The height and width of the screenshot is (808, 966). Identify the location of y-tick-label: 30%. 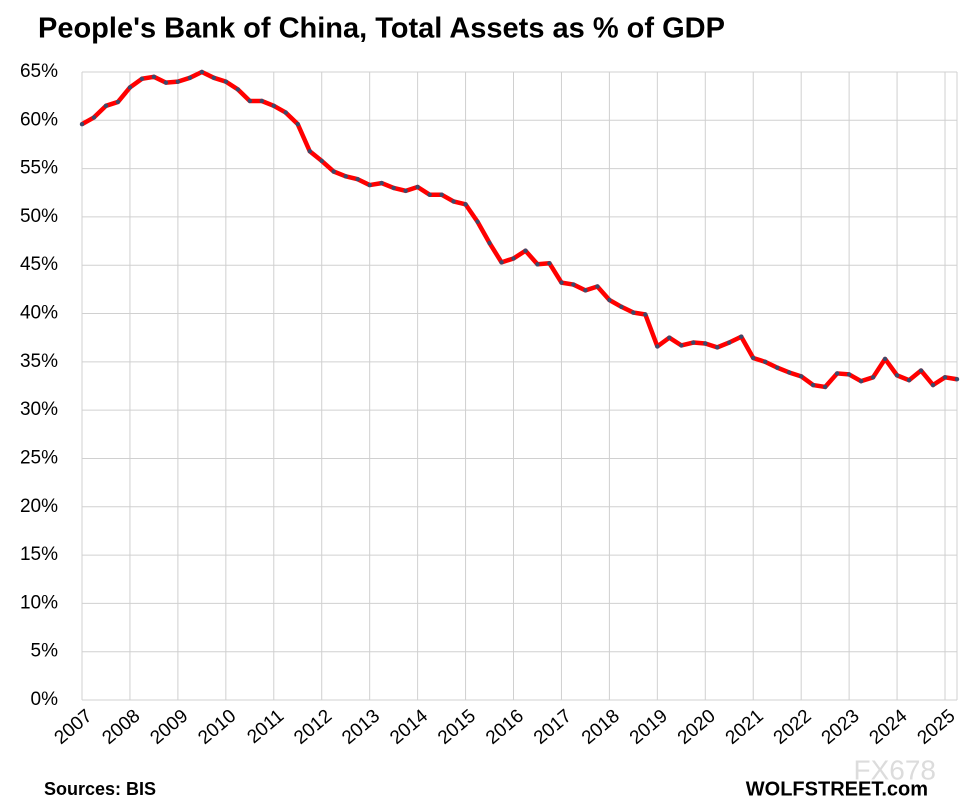
(39, 409).